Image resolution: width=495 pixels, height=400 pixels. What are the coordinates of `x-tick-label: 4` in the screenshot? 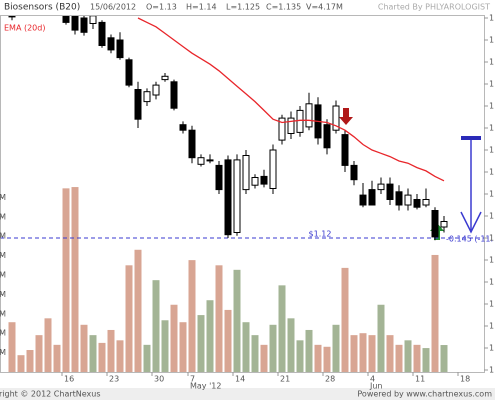 It's located at (372, 379).